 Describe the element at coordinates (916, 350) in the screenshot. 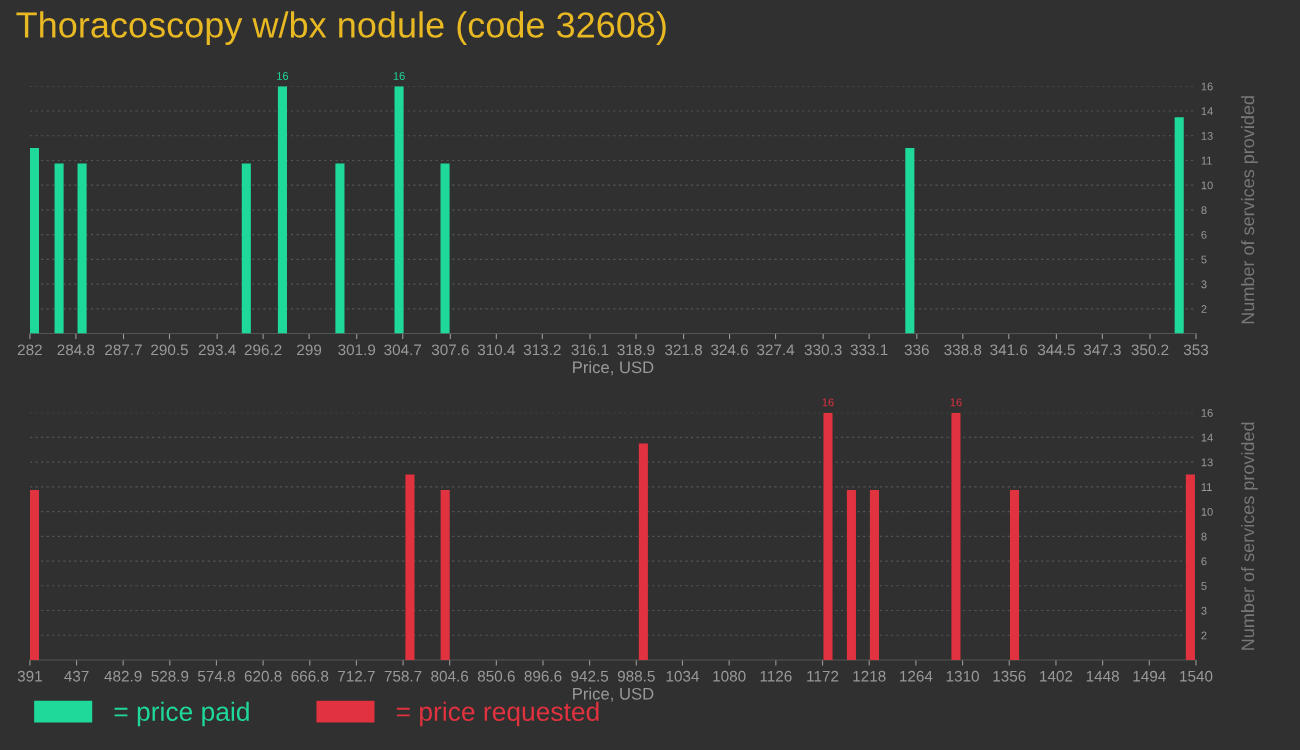

I see `x-tick-label: 336` at that location.